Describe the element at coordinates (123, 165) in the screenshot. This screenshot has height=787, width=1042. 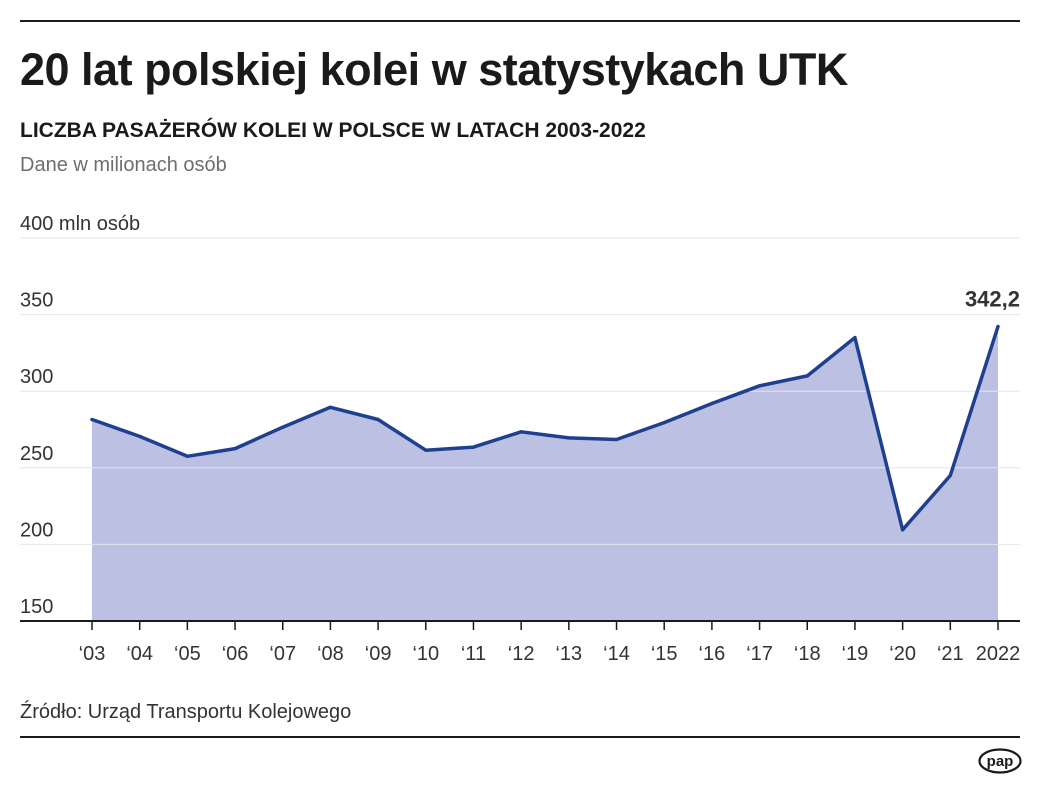
I see `unit-note: Dane w milionach osób` at that location.